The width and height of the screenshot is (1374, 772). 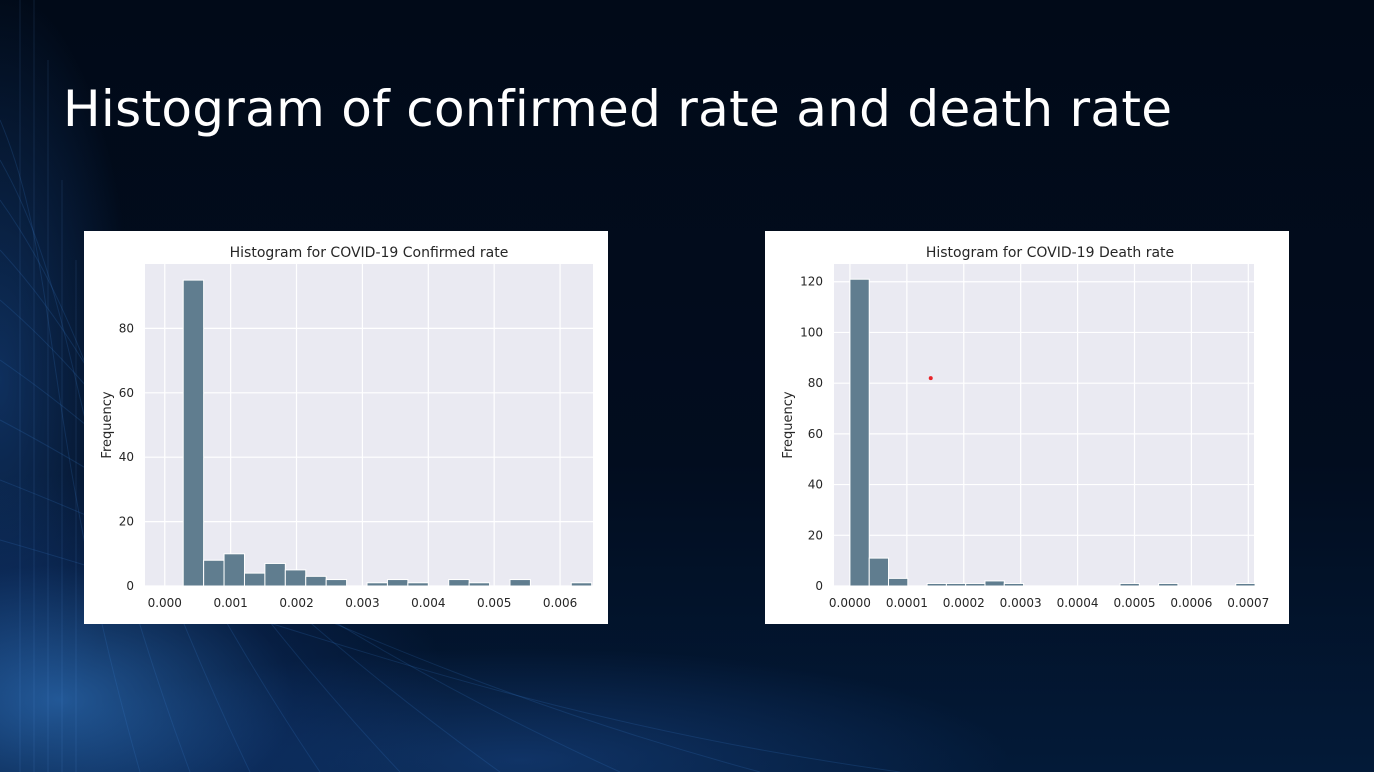 I want to click on x-tick-label: 0.0001, so click(x=907, y=603).